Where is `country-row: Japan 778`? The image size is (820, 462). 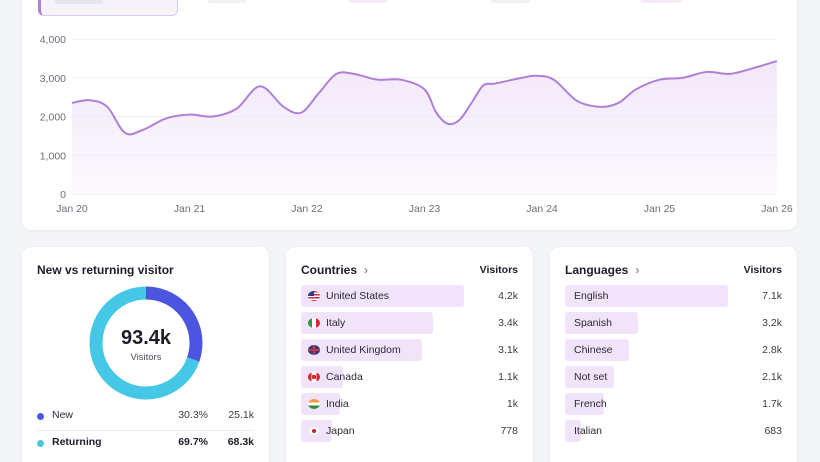
country-row: Japan 778 is located at coordinates (409, 431).